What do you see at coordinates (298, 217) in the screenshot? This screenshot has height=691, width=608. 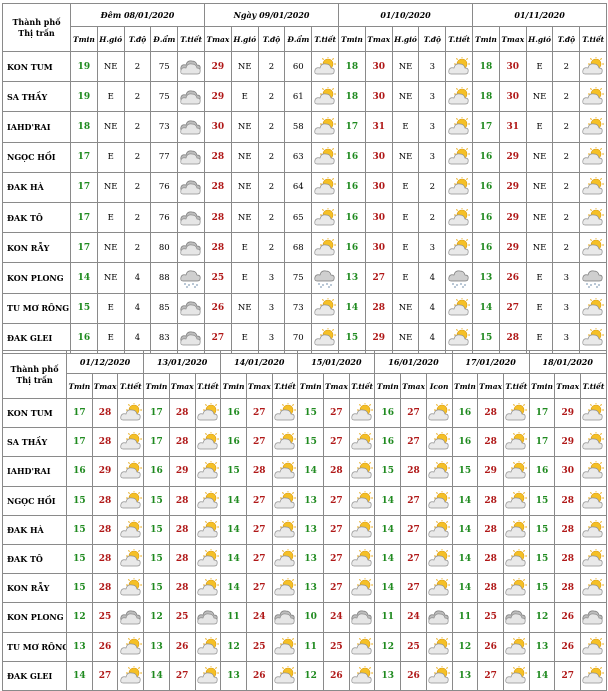 I see `humidity: 65` at bounding box center [298, 217].